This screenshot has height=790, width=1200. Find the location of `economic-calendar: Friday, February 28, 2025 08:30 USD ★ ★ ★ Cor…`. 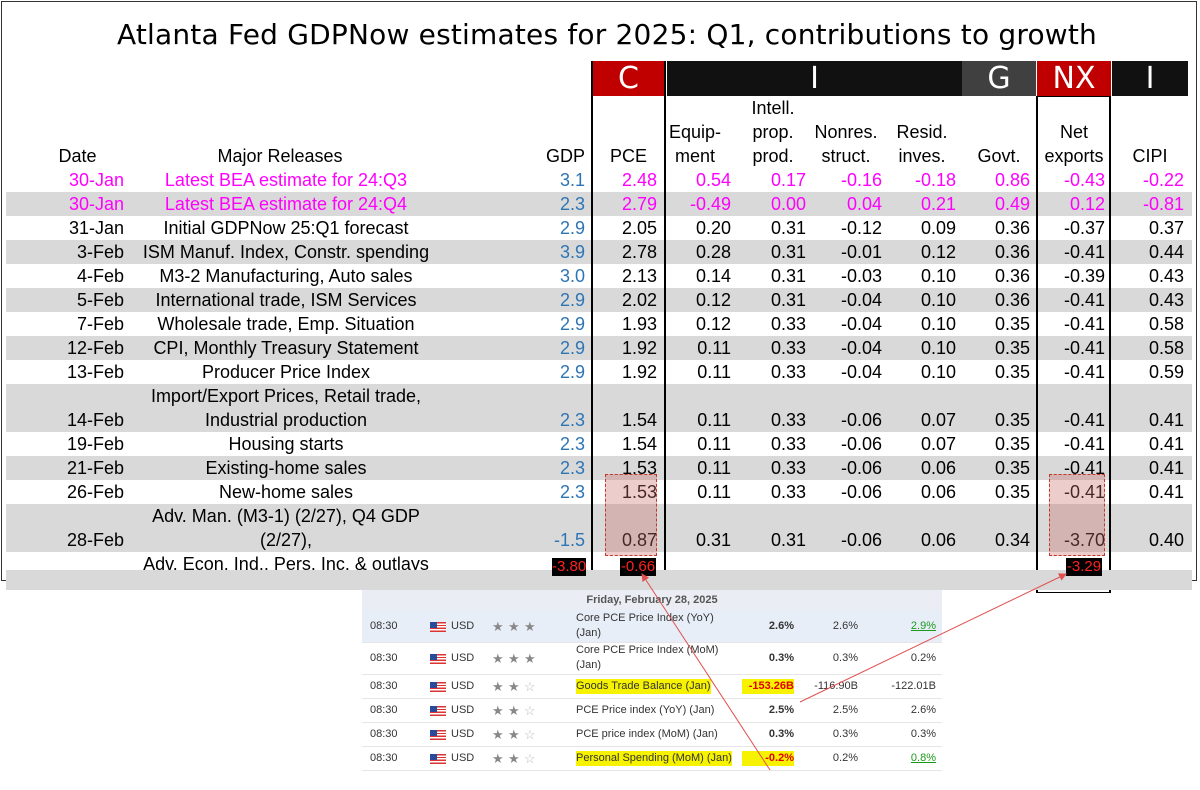

economic-calendar: Friday, February 28, 2025 08:30 USD ★ ★ ★ Cor… is located at coordinates (652, 689).